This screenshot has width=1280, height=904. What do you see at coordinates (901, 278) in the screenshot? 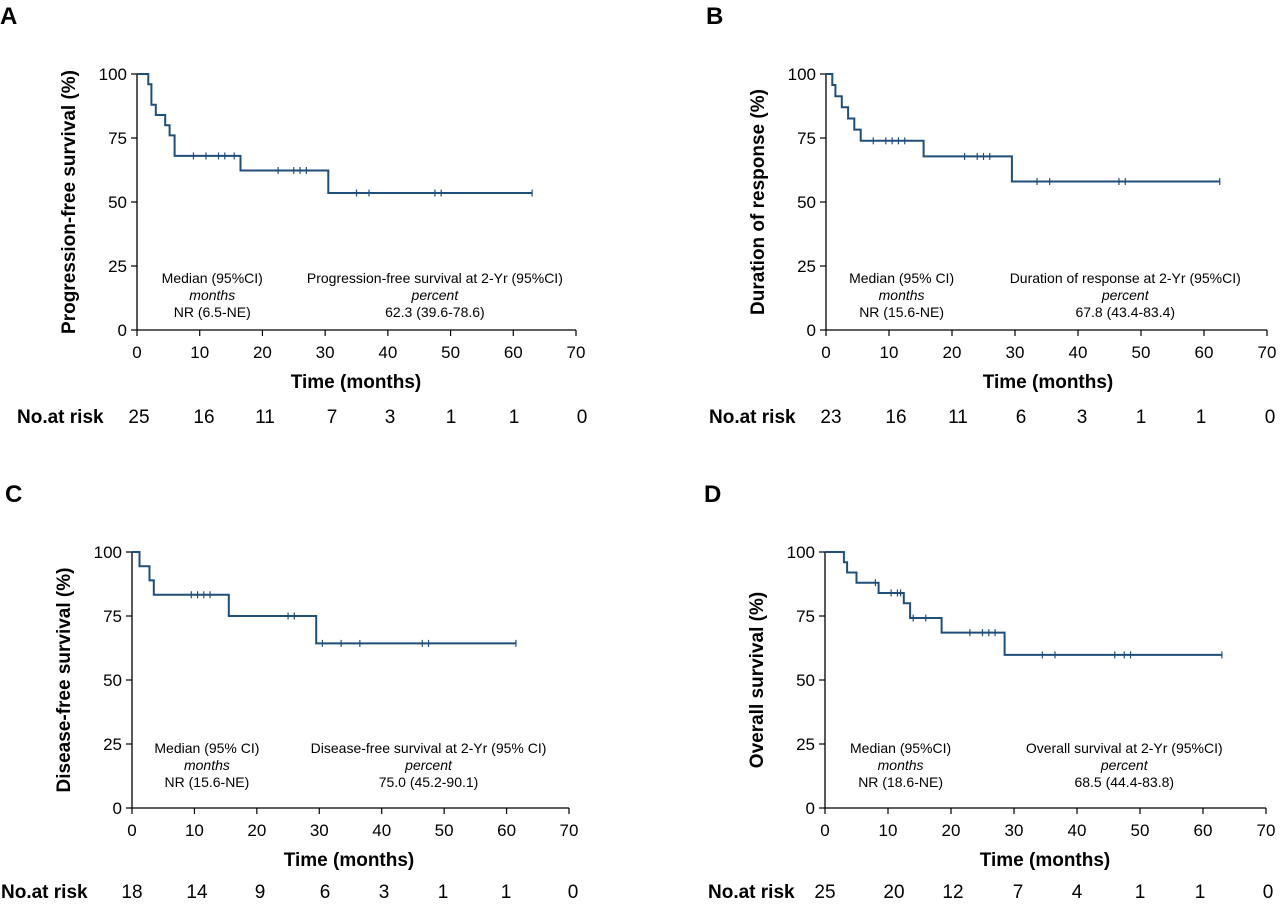
I see `median-heading: Median (95% CI)` at bounding box center [901, 278].